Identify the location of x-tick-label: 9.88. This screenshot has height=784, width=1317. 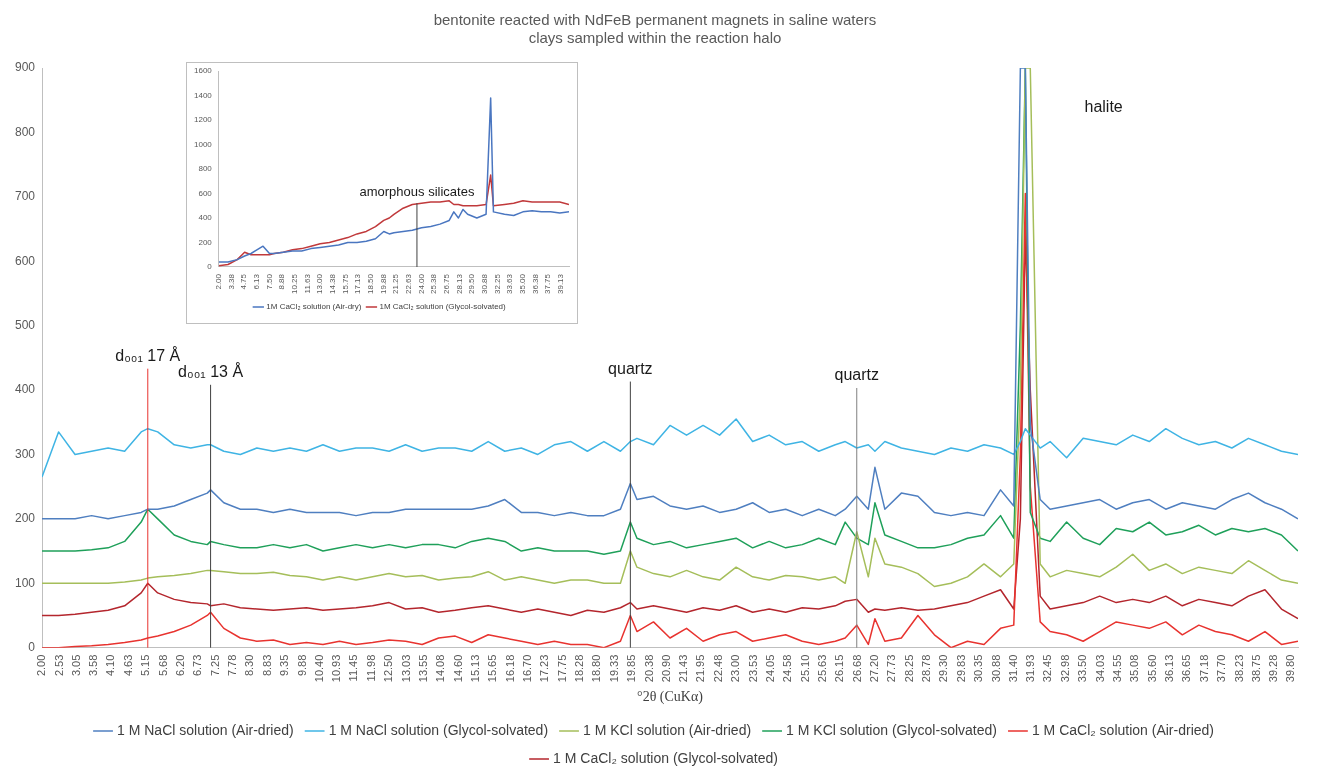
(301, 665).